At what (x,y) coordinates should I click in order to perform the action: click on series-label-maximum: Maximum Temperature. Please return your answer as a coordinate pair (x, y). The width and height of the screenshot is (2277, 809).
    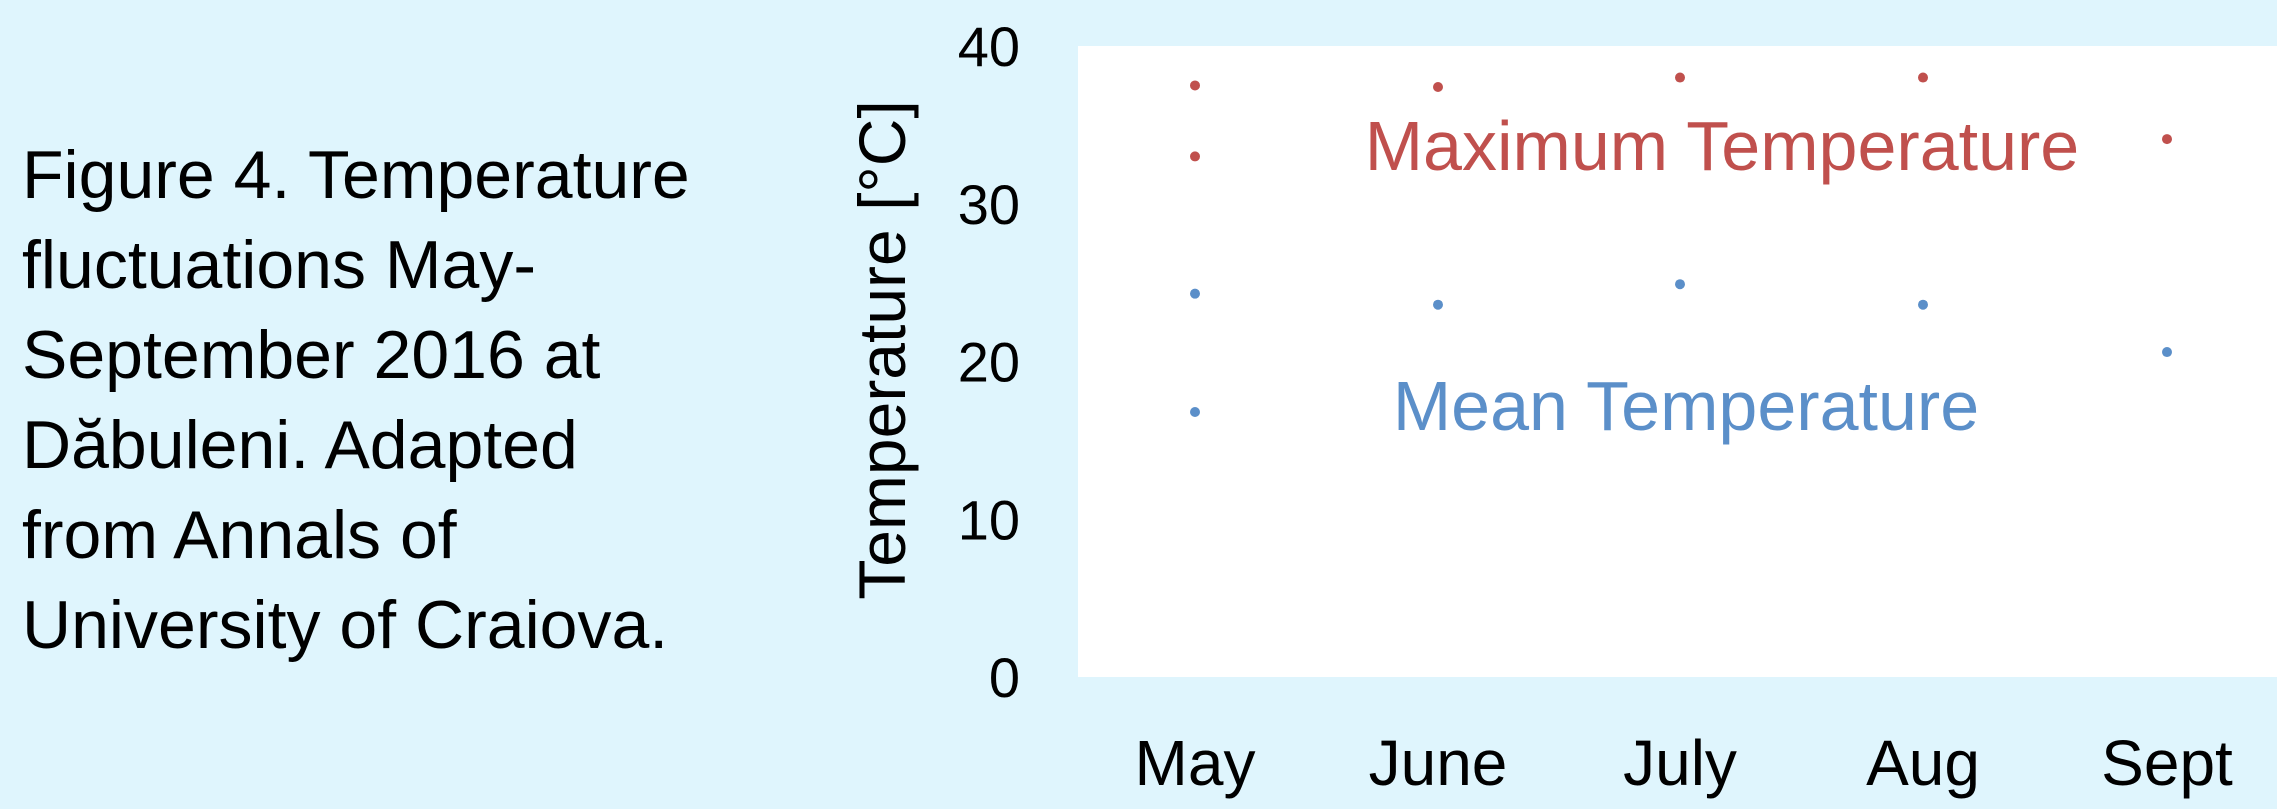
    Looking at the image, I should click on (1722, 146).